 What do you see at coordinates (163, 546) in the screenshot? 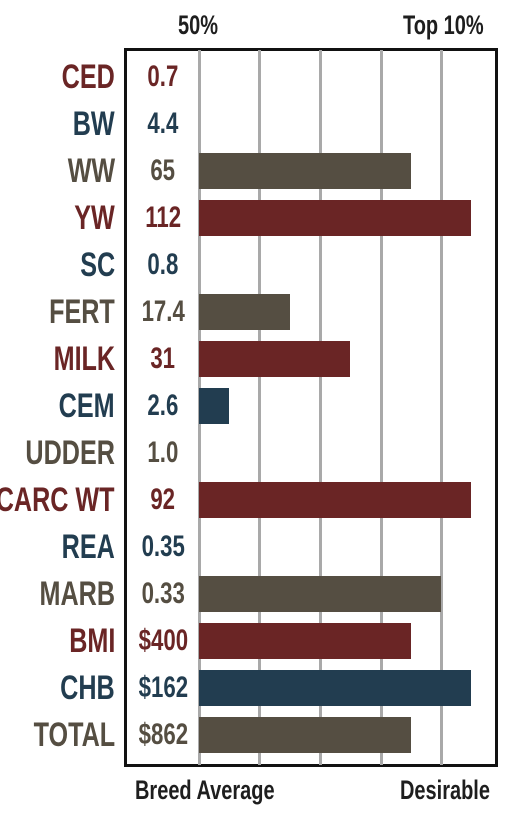
I see `value-label: 0.35` at bounding box center [163, 546].